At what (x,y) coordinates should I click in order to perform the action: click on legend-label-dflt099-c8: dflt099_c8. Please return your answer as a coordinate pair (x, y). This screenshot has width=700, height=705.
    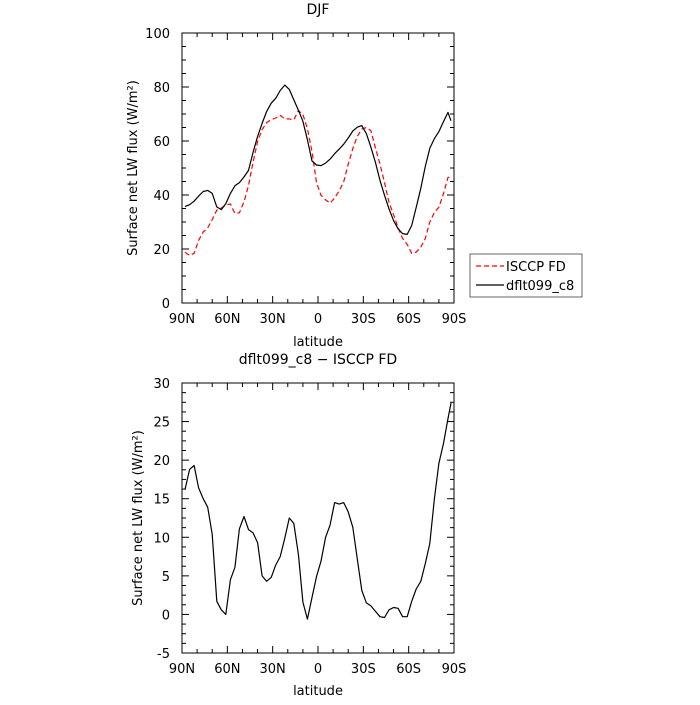
    Looking at the image, I should click on (540, 286).